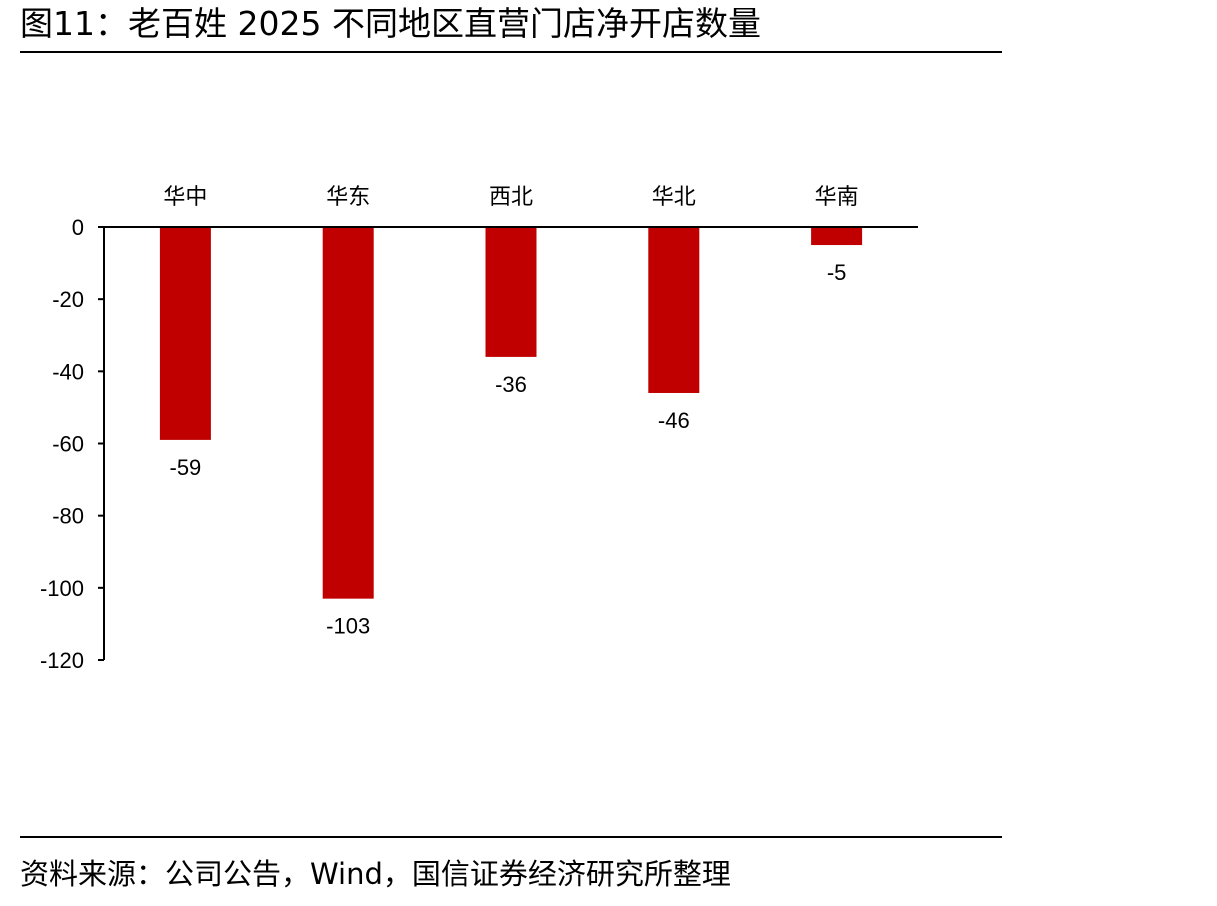 The image size is (1217, 906). What do you see at coordinates (511, 197) in the screenshot?
I see `category-label: 西北` at bounding box center [511, 197].